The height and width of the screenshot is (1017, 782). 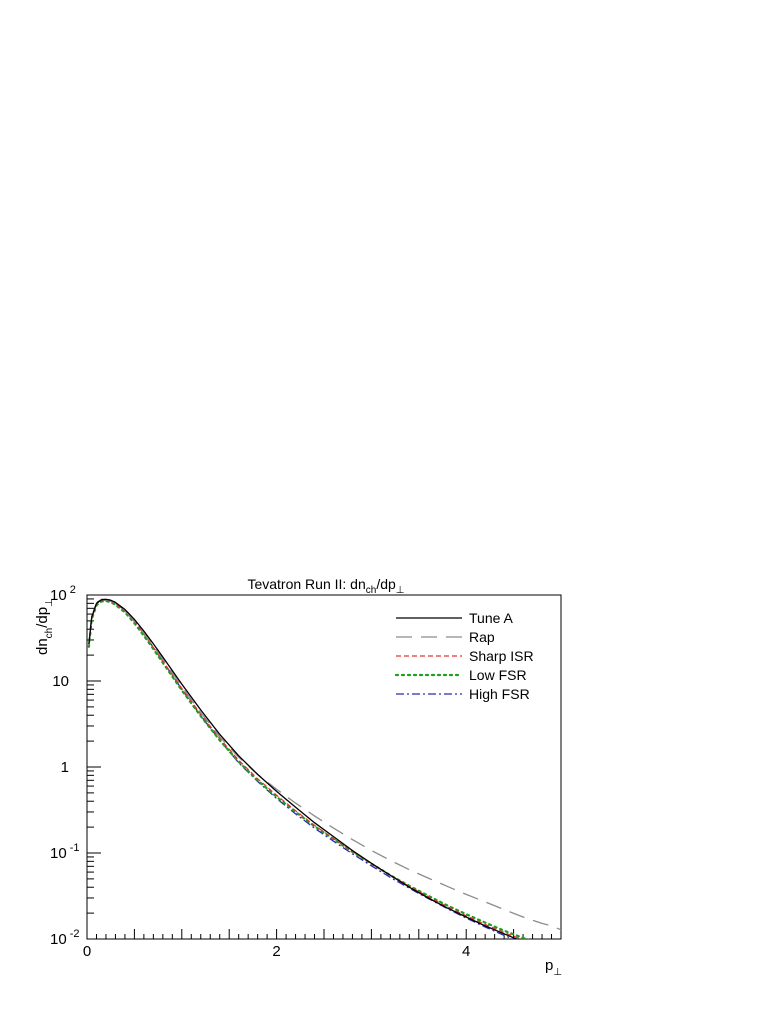 I want to click on legend-label-high-fsr: High FSR, so click(x=499, y=694).